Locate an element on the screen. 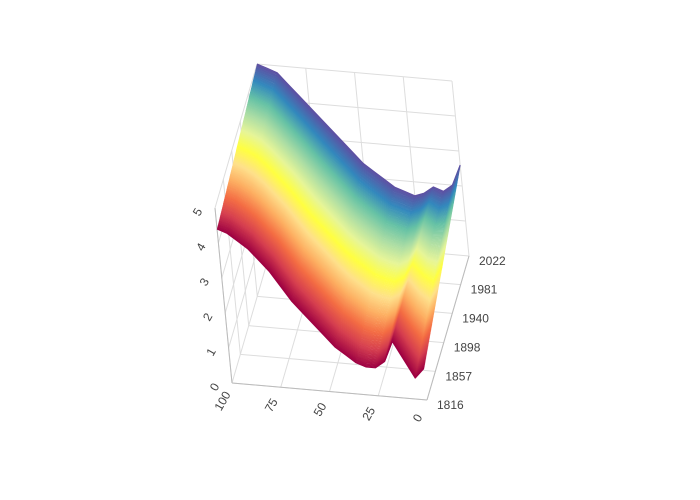  y-tick-label: 1898 is located at coordinates (467, 348).